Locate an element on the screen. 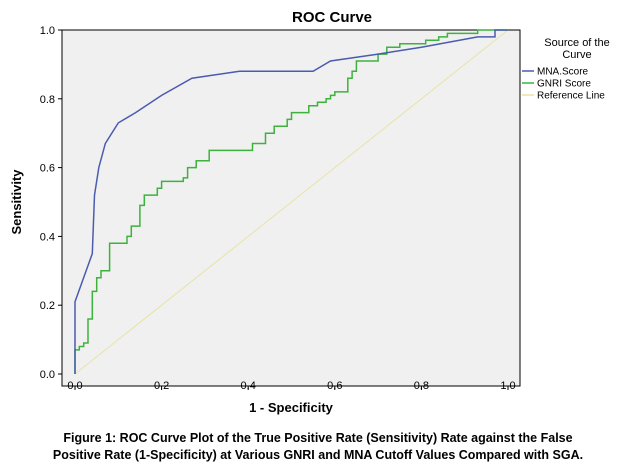 Image resolution: width=636 pixels, height=476 pixels. legend-label-gnri-score: GNRI Score is located at coordinates (564, 84).